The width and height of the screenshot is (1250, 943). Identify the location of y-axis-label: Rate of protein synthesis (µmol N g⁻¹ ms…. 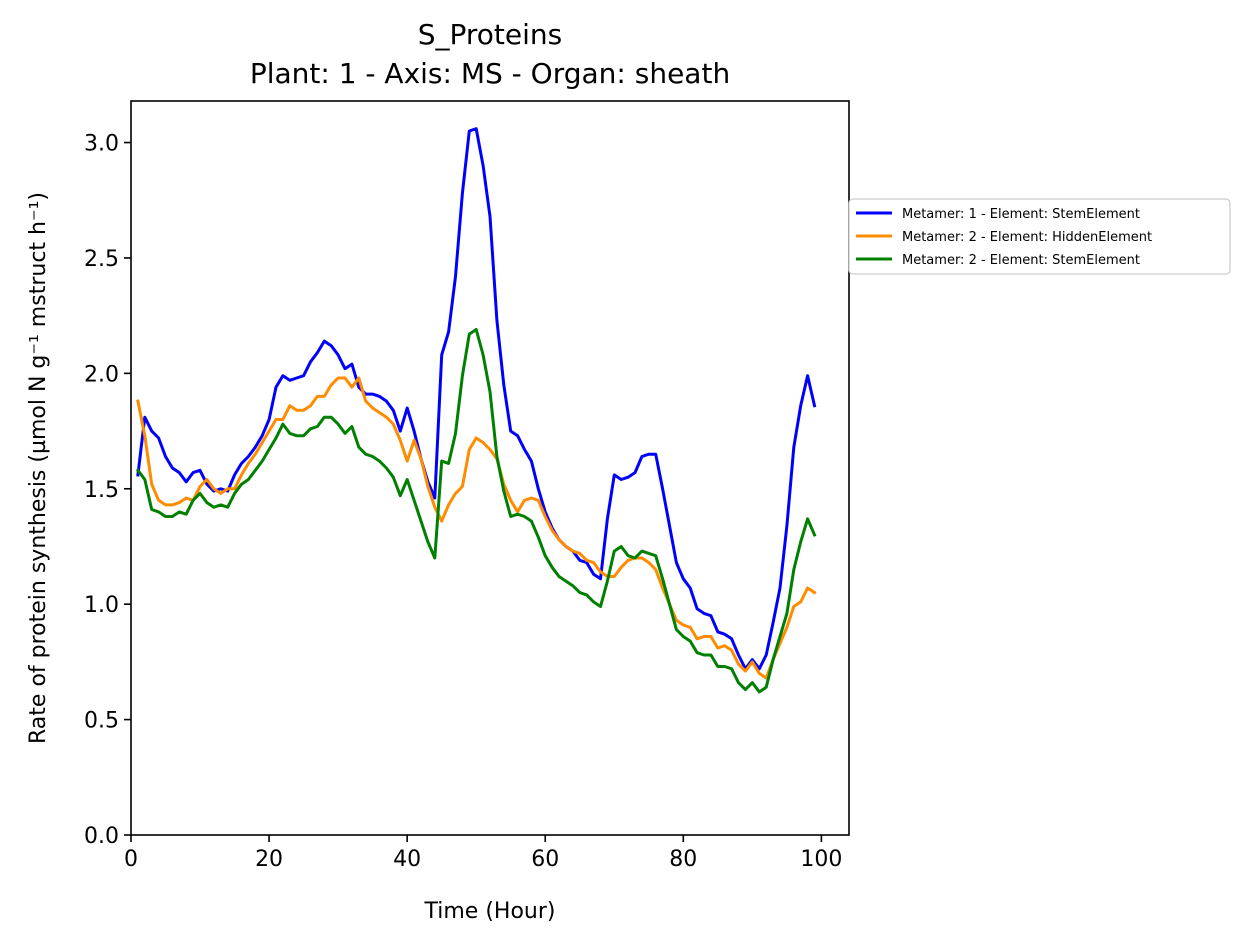
(38, 468).